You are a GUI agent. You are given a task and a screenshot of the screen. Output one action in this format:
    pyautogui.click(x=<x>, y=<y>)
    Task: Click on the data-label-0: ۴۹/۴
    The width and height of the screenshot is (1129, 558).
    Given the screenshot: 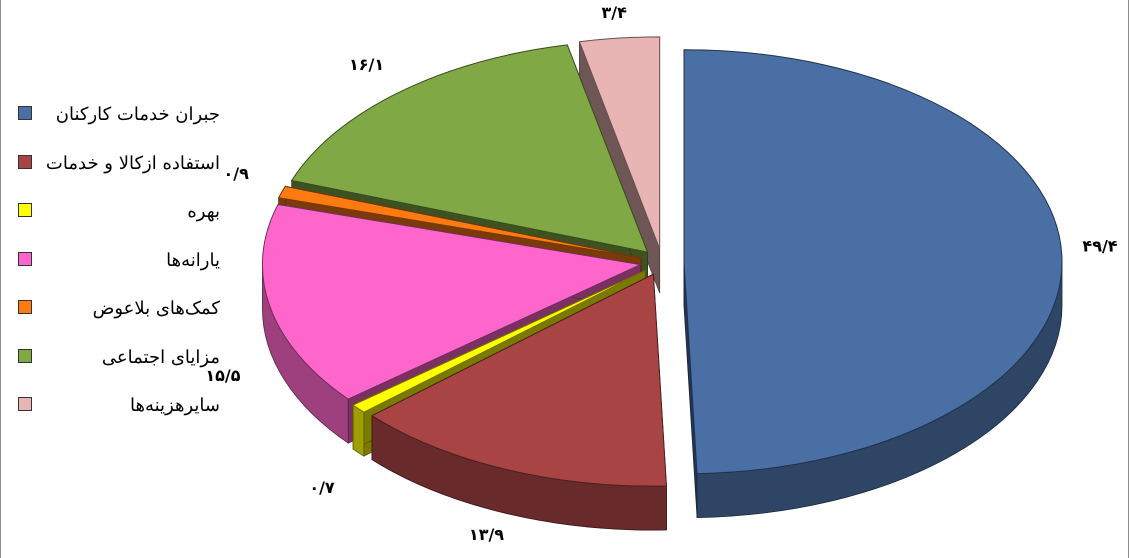 What is the action you would take?
    pyautogui.click(x=1099, y=246)
    